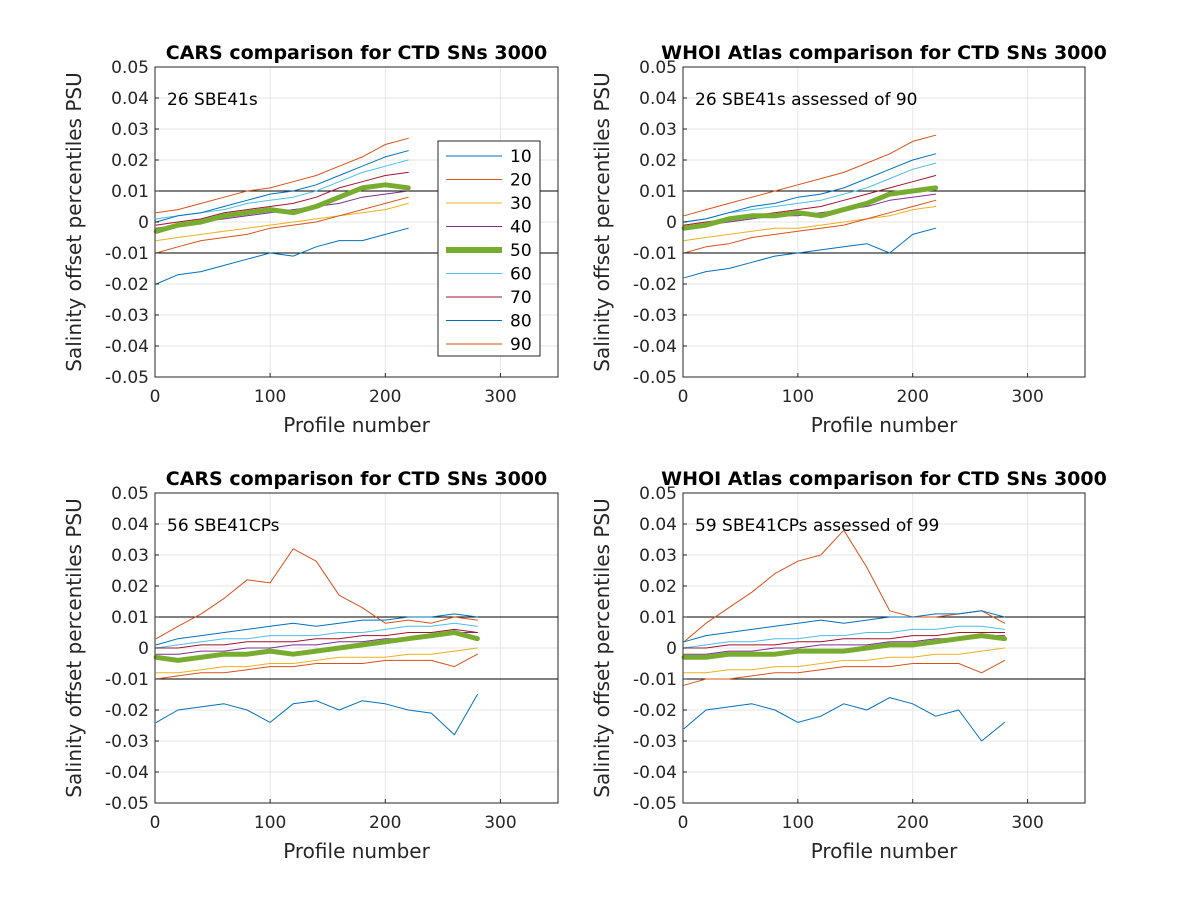 The width and height of the screenshot is (1200, 900). What do you see at coordinates (521, 181) in the screenshot?
I see `legend-label-20: 20` at bounding box center [521, 181].